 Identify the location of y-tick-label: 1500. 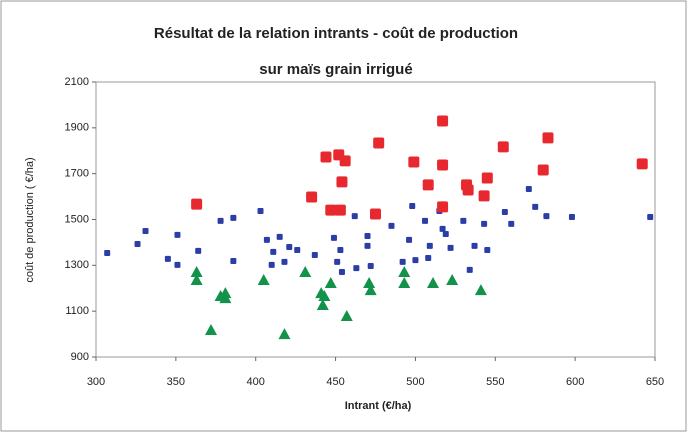
(77, 219).